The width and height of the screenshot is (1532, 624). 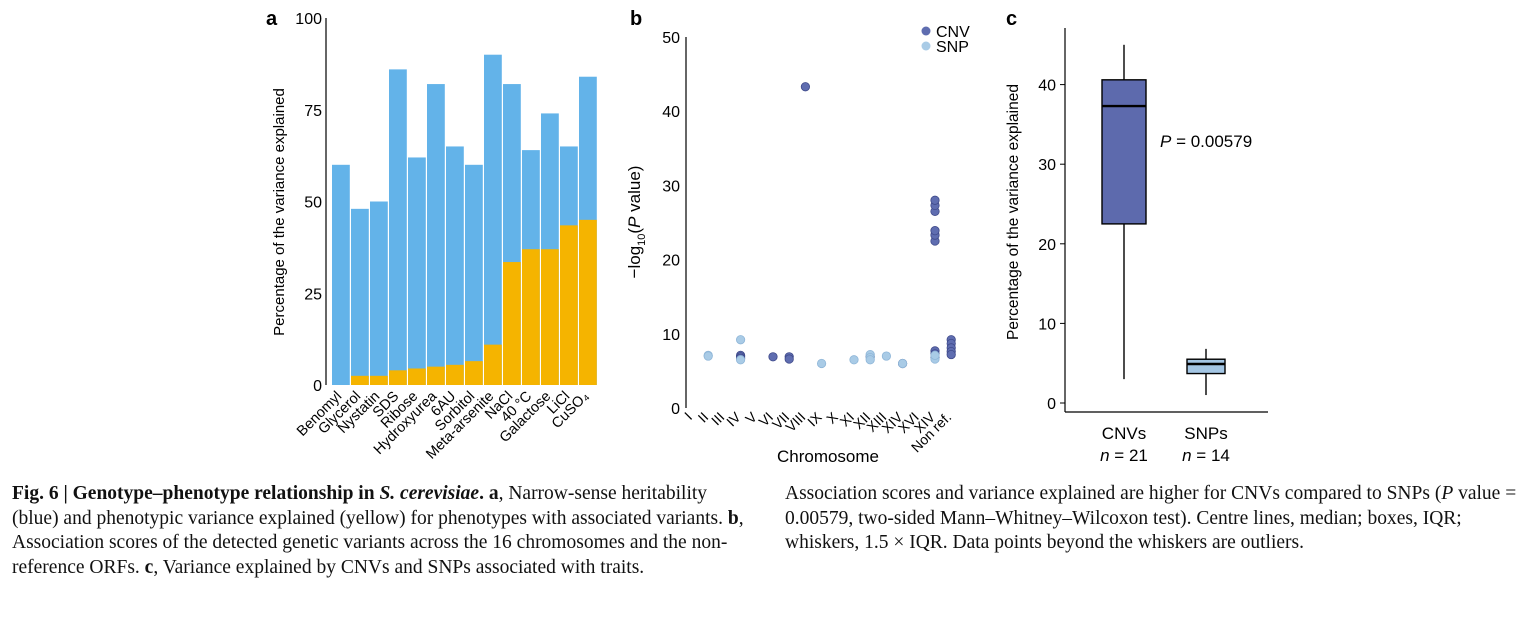 I want to click on panel-a-y-tick-label: 100, so click(x=308, y=19).